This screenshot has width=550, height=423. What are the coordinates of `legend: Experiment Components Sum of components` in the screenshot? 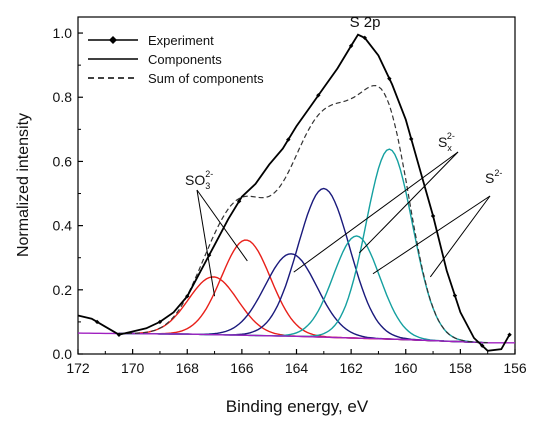 It's located at (176, 59).